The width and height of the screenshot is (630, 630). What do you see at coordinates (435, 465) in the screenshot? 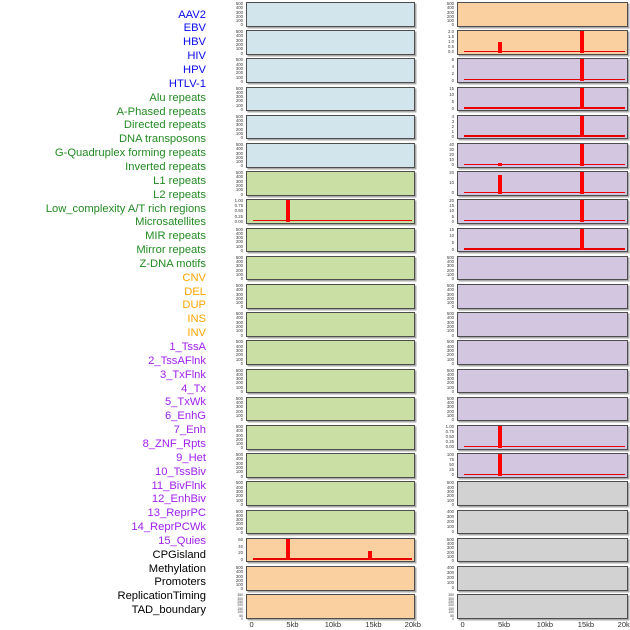
I see `y-axis-ticks-15-quies: 100 75 50 25 0` at bounding box center [435, 465].